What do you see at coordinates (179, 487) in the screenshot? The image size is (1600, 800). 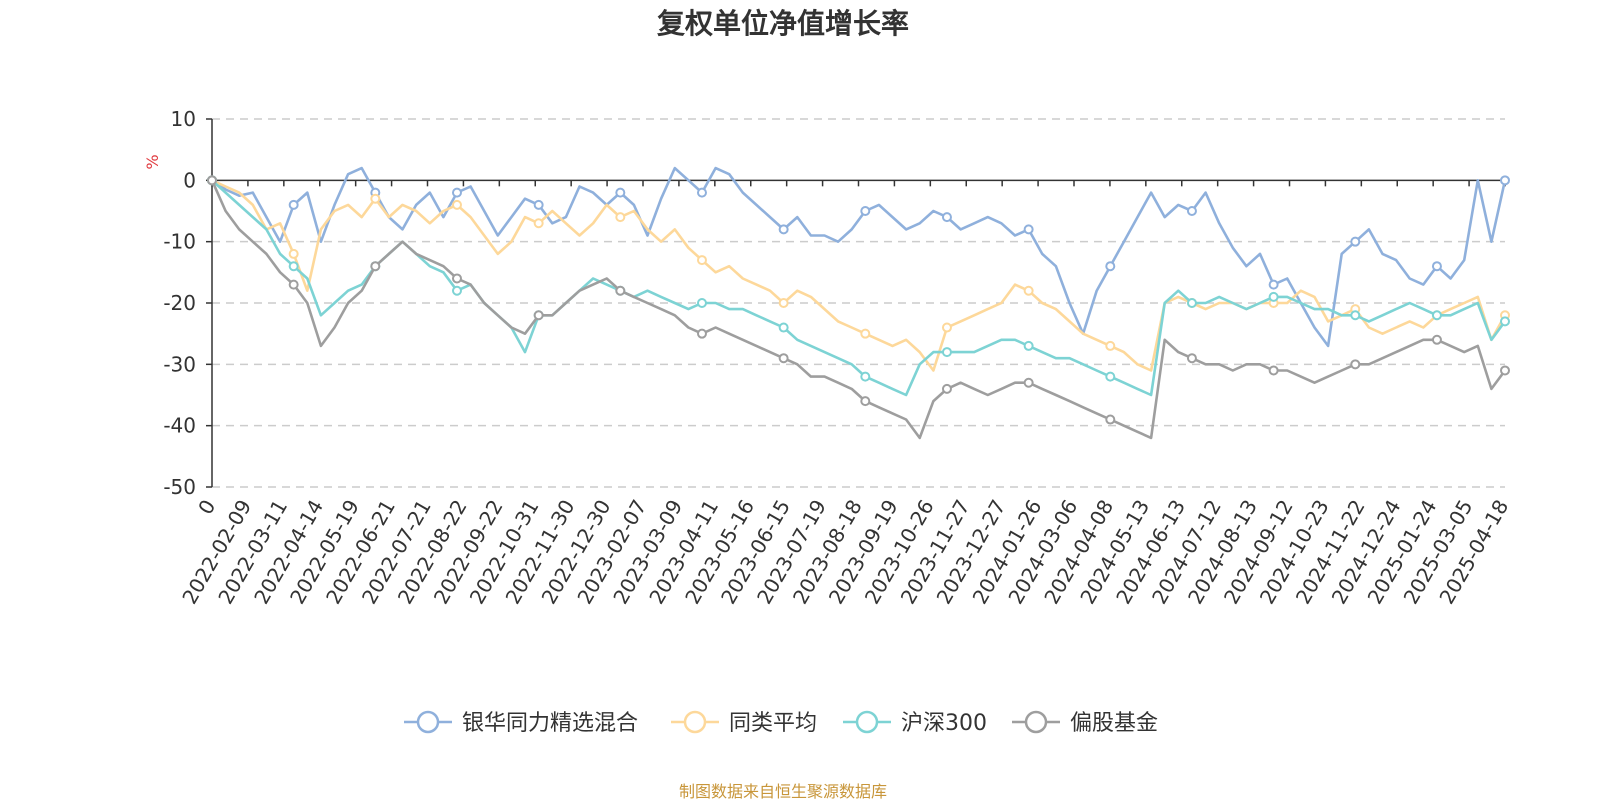 I see `y-tick-label: -50` at bounding box center [179, 487].